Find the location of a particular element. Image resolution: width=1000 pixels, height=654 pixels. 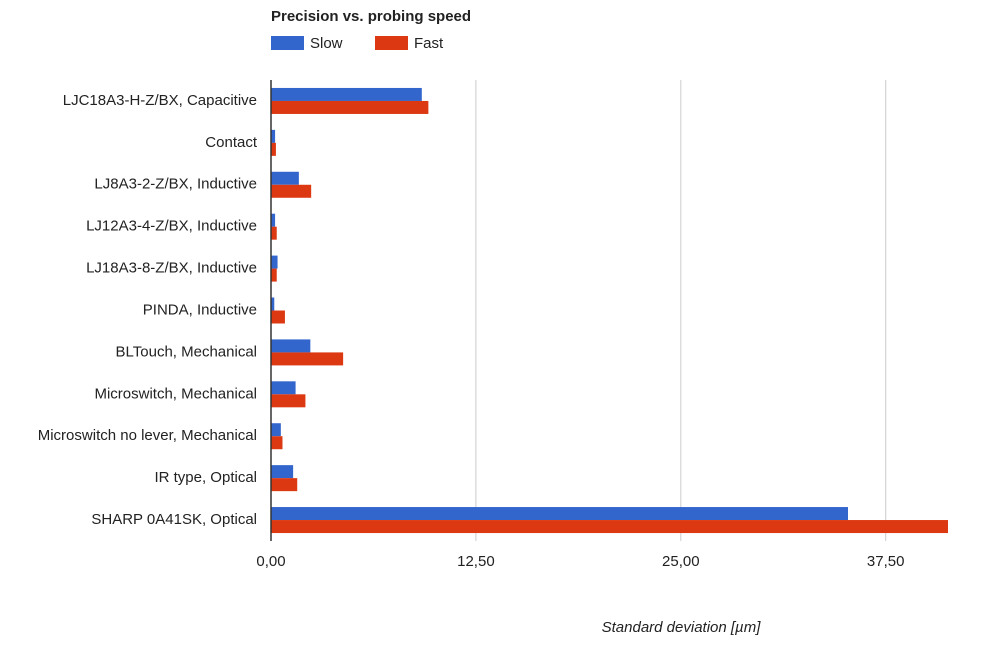

y-tick-label: Microswitch, Mechanical is located at coordinates (175, 393).